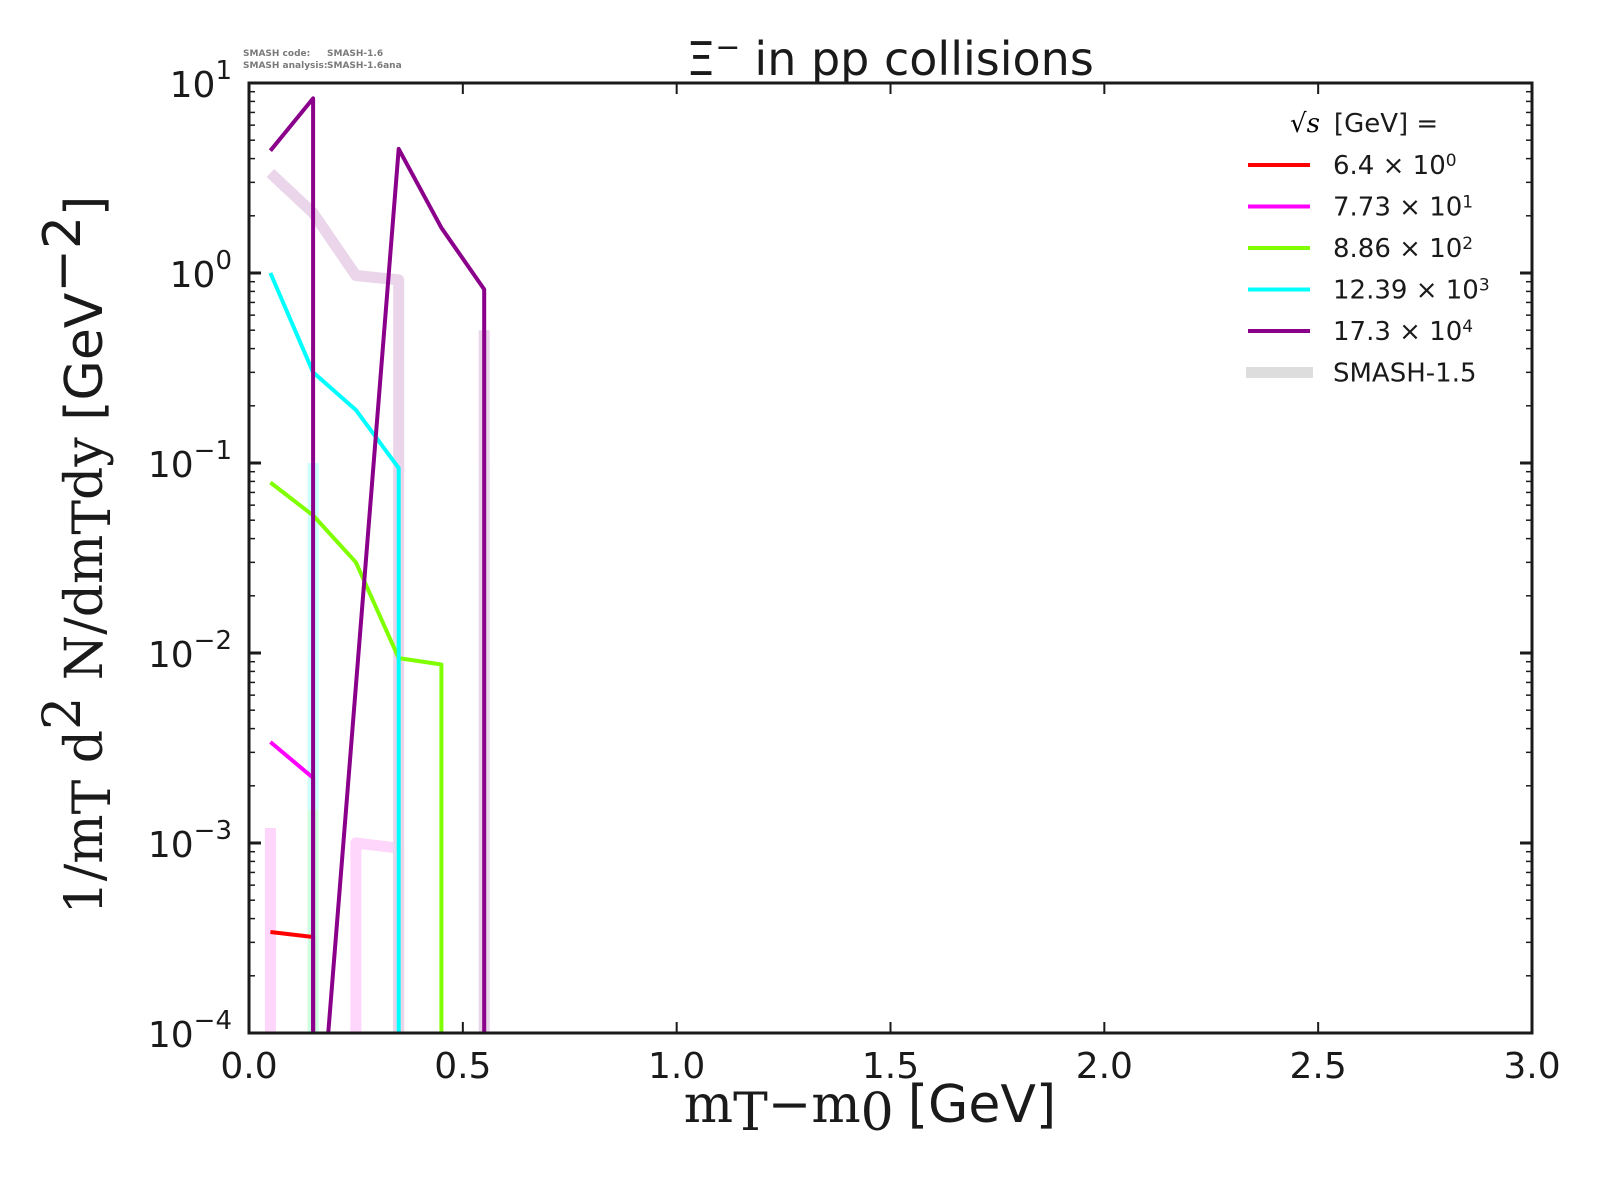  Describe the element at coordinates (835, 1105) in the screenshot. I see `xlabel-m0: m` at that location.